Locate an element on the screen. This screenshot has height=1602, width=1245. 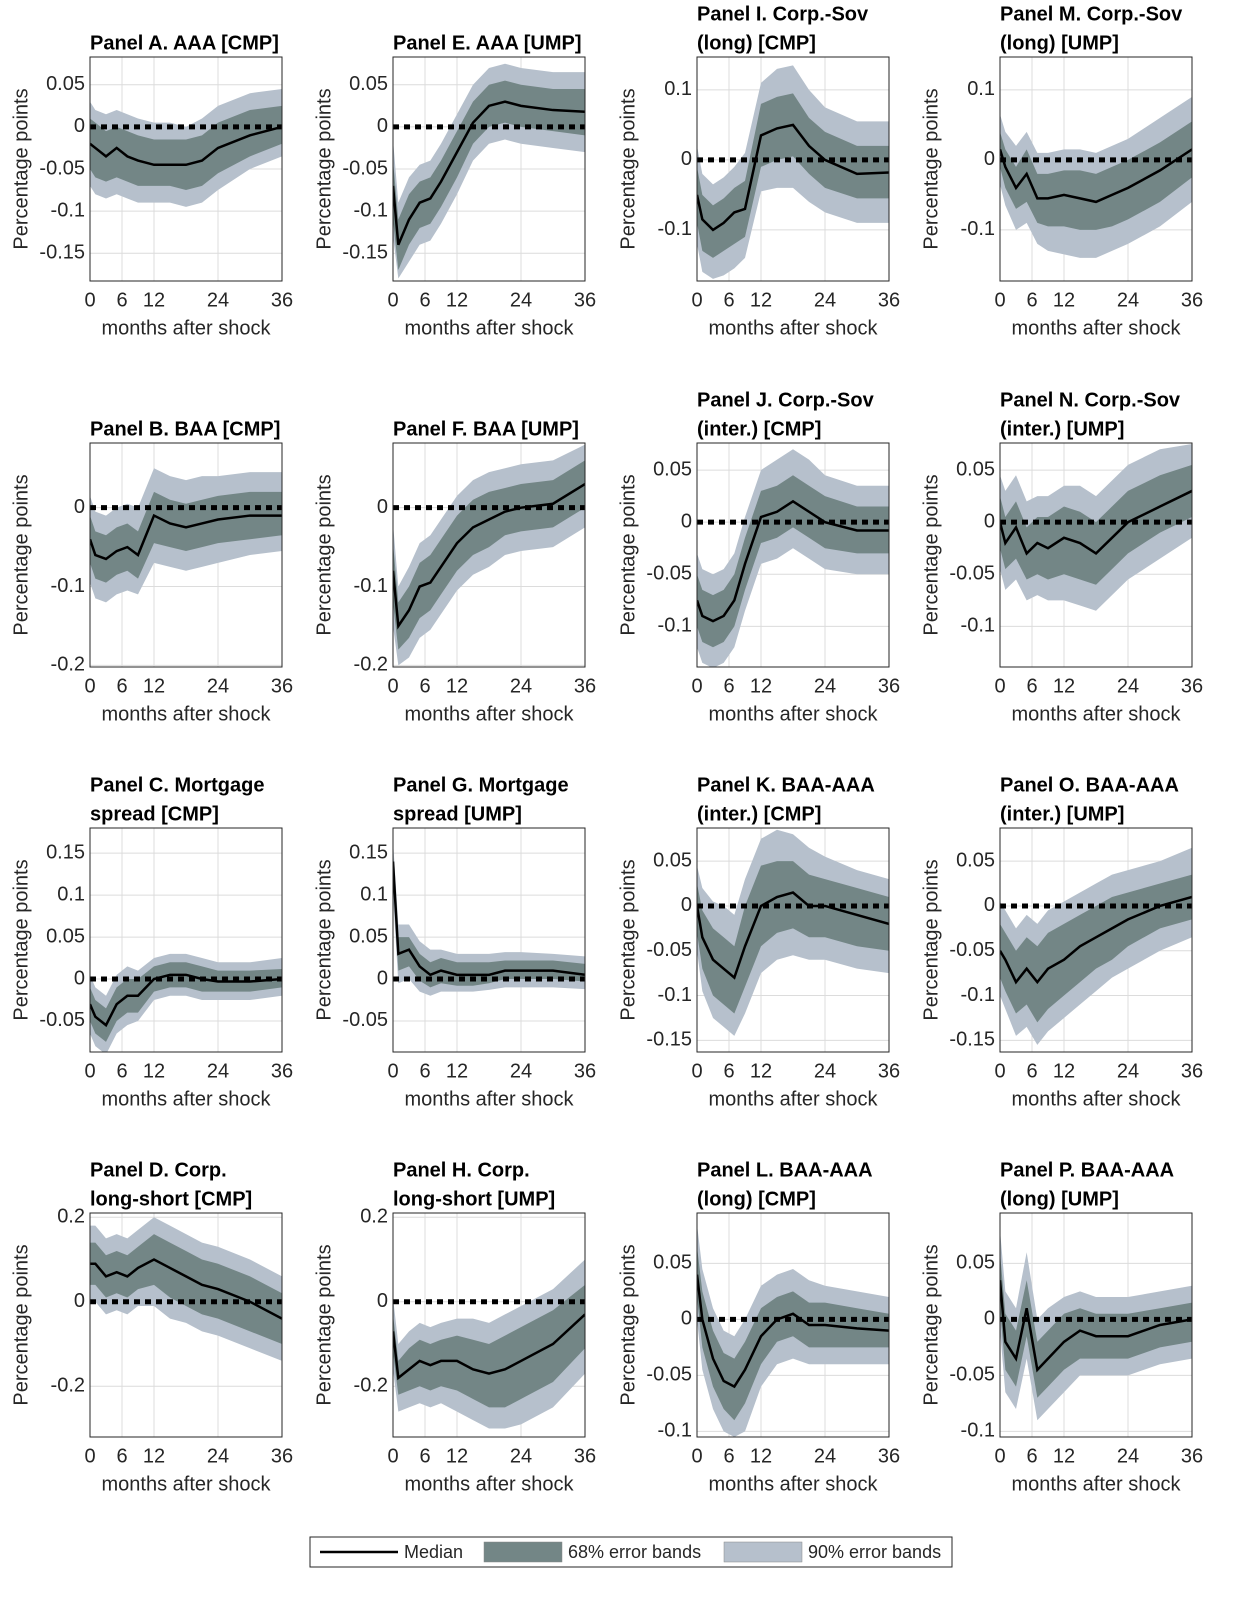
panel-title: spread [CMP] is located at coordinates (154, 814).